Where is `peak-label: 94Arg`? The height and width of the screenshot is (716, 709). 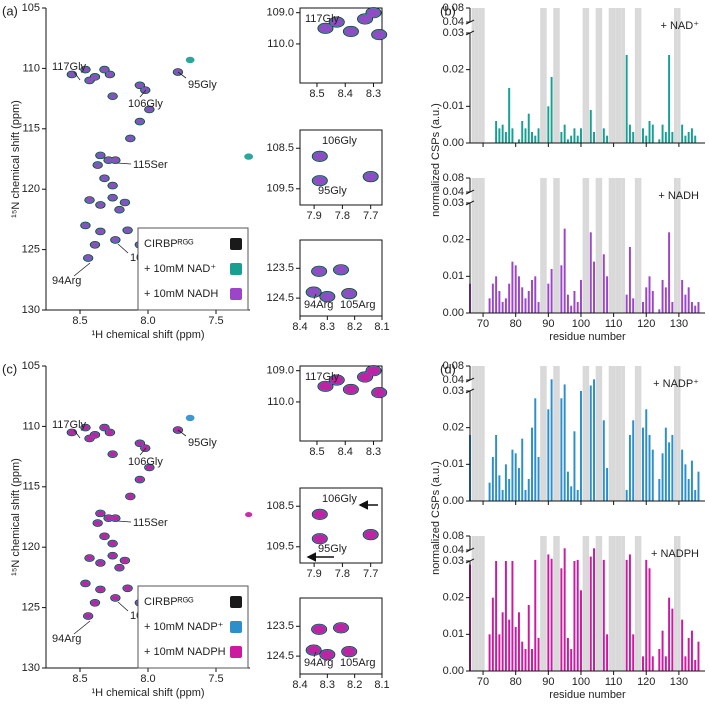
peak-label: 94Arg is located at coordinates (66, 639).